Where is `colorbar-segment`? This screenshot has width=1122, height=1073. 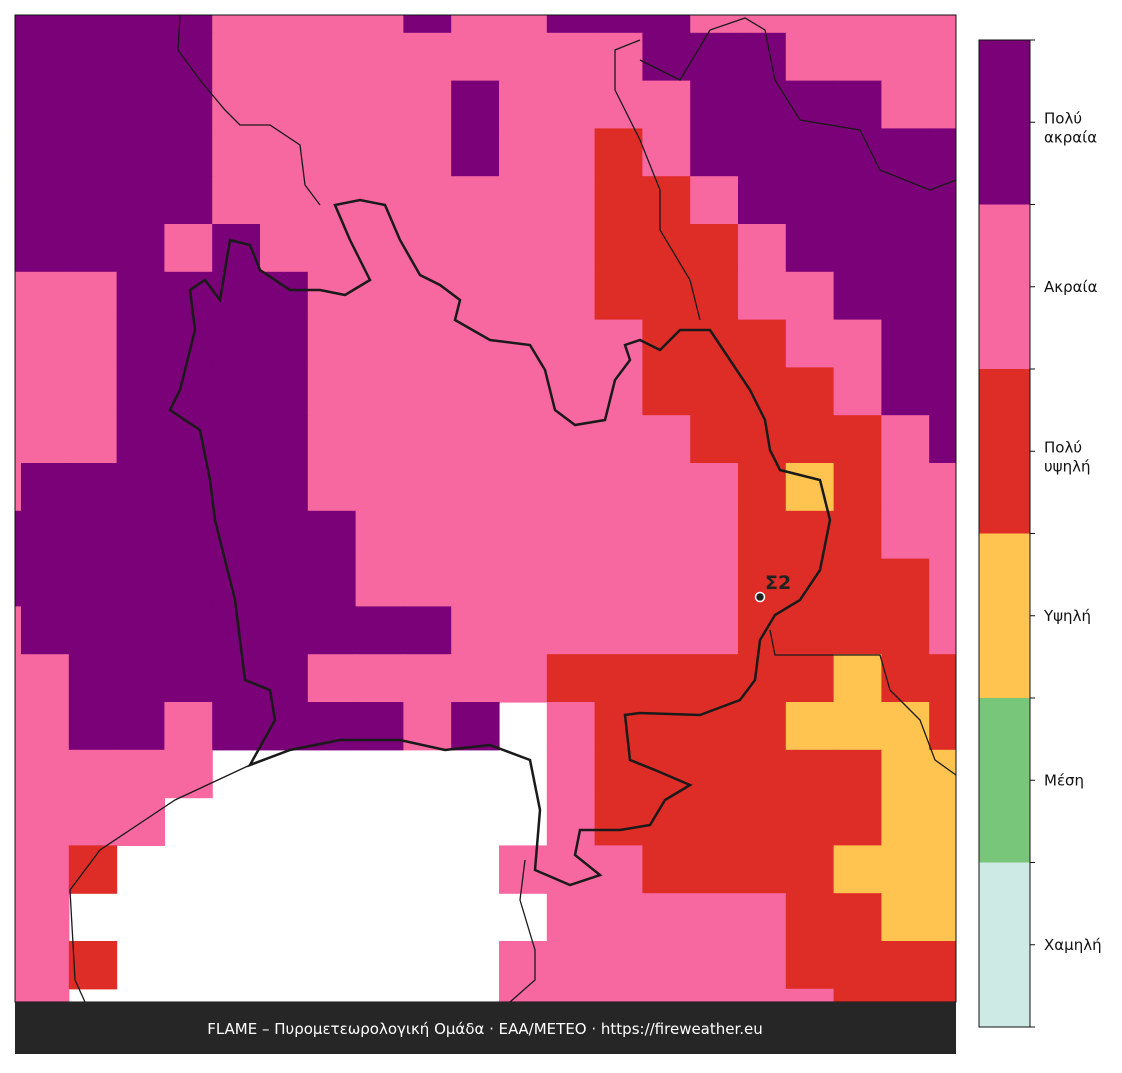
colorbar-segment is located at coordinates (1004, 944).